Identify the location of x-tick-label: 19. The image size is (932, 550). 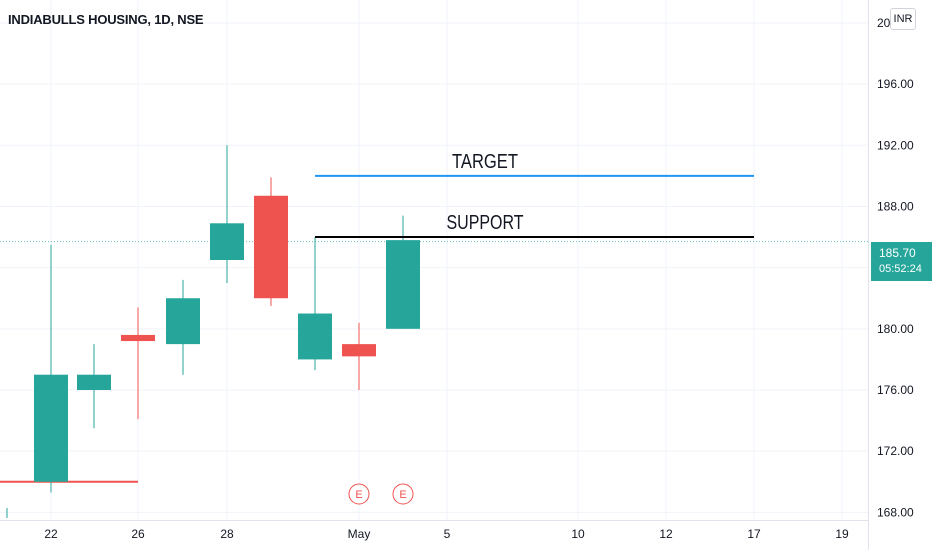
(842, 534).